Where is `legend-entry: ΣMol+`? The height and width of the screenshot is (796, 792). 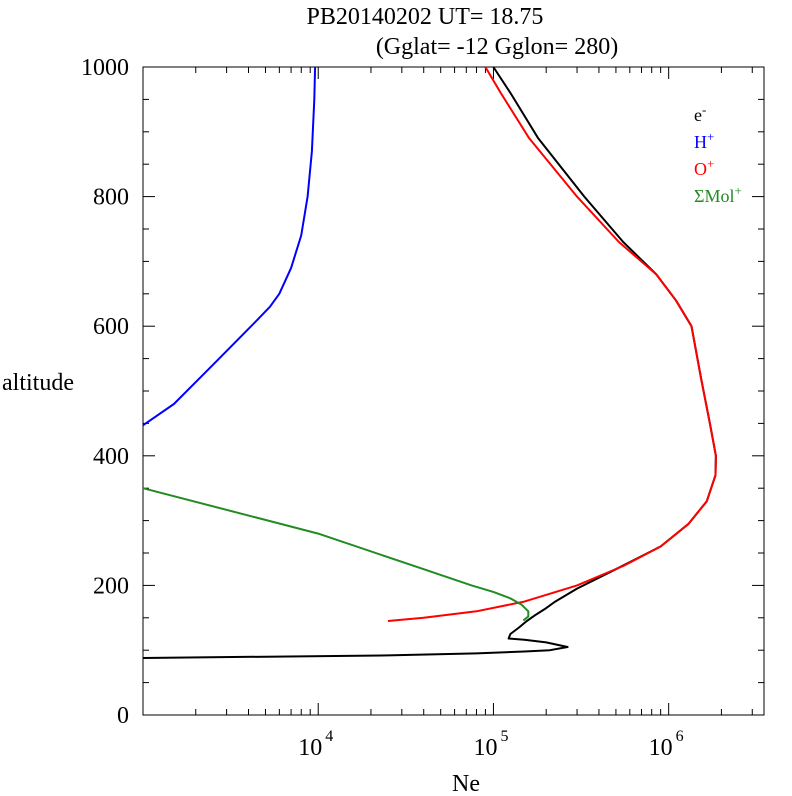 legend-entry: ΣMol+ is located at coordinates (718, 194).